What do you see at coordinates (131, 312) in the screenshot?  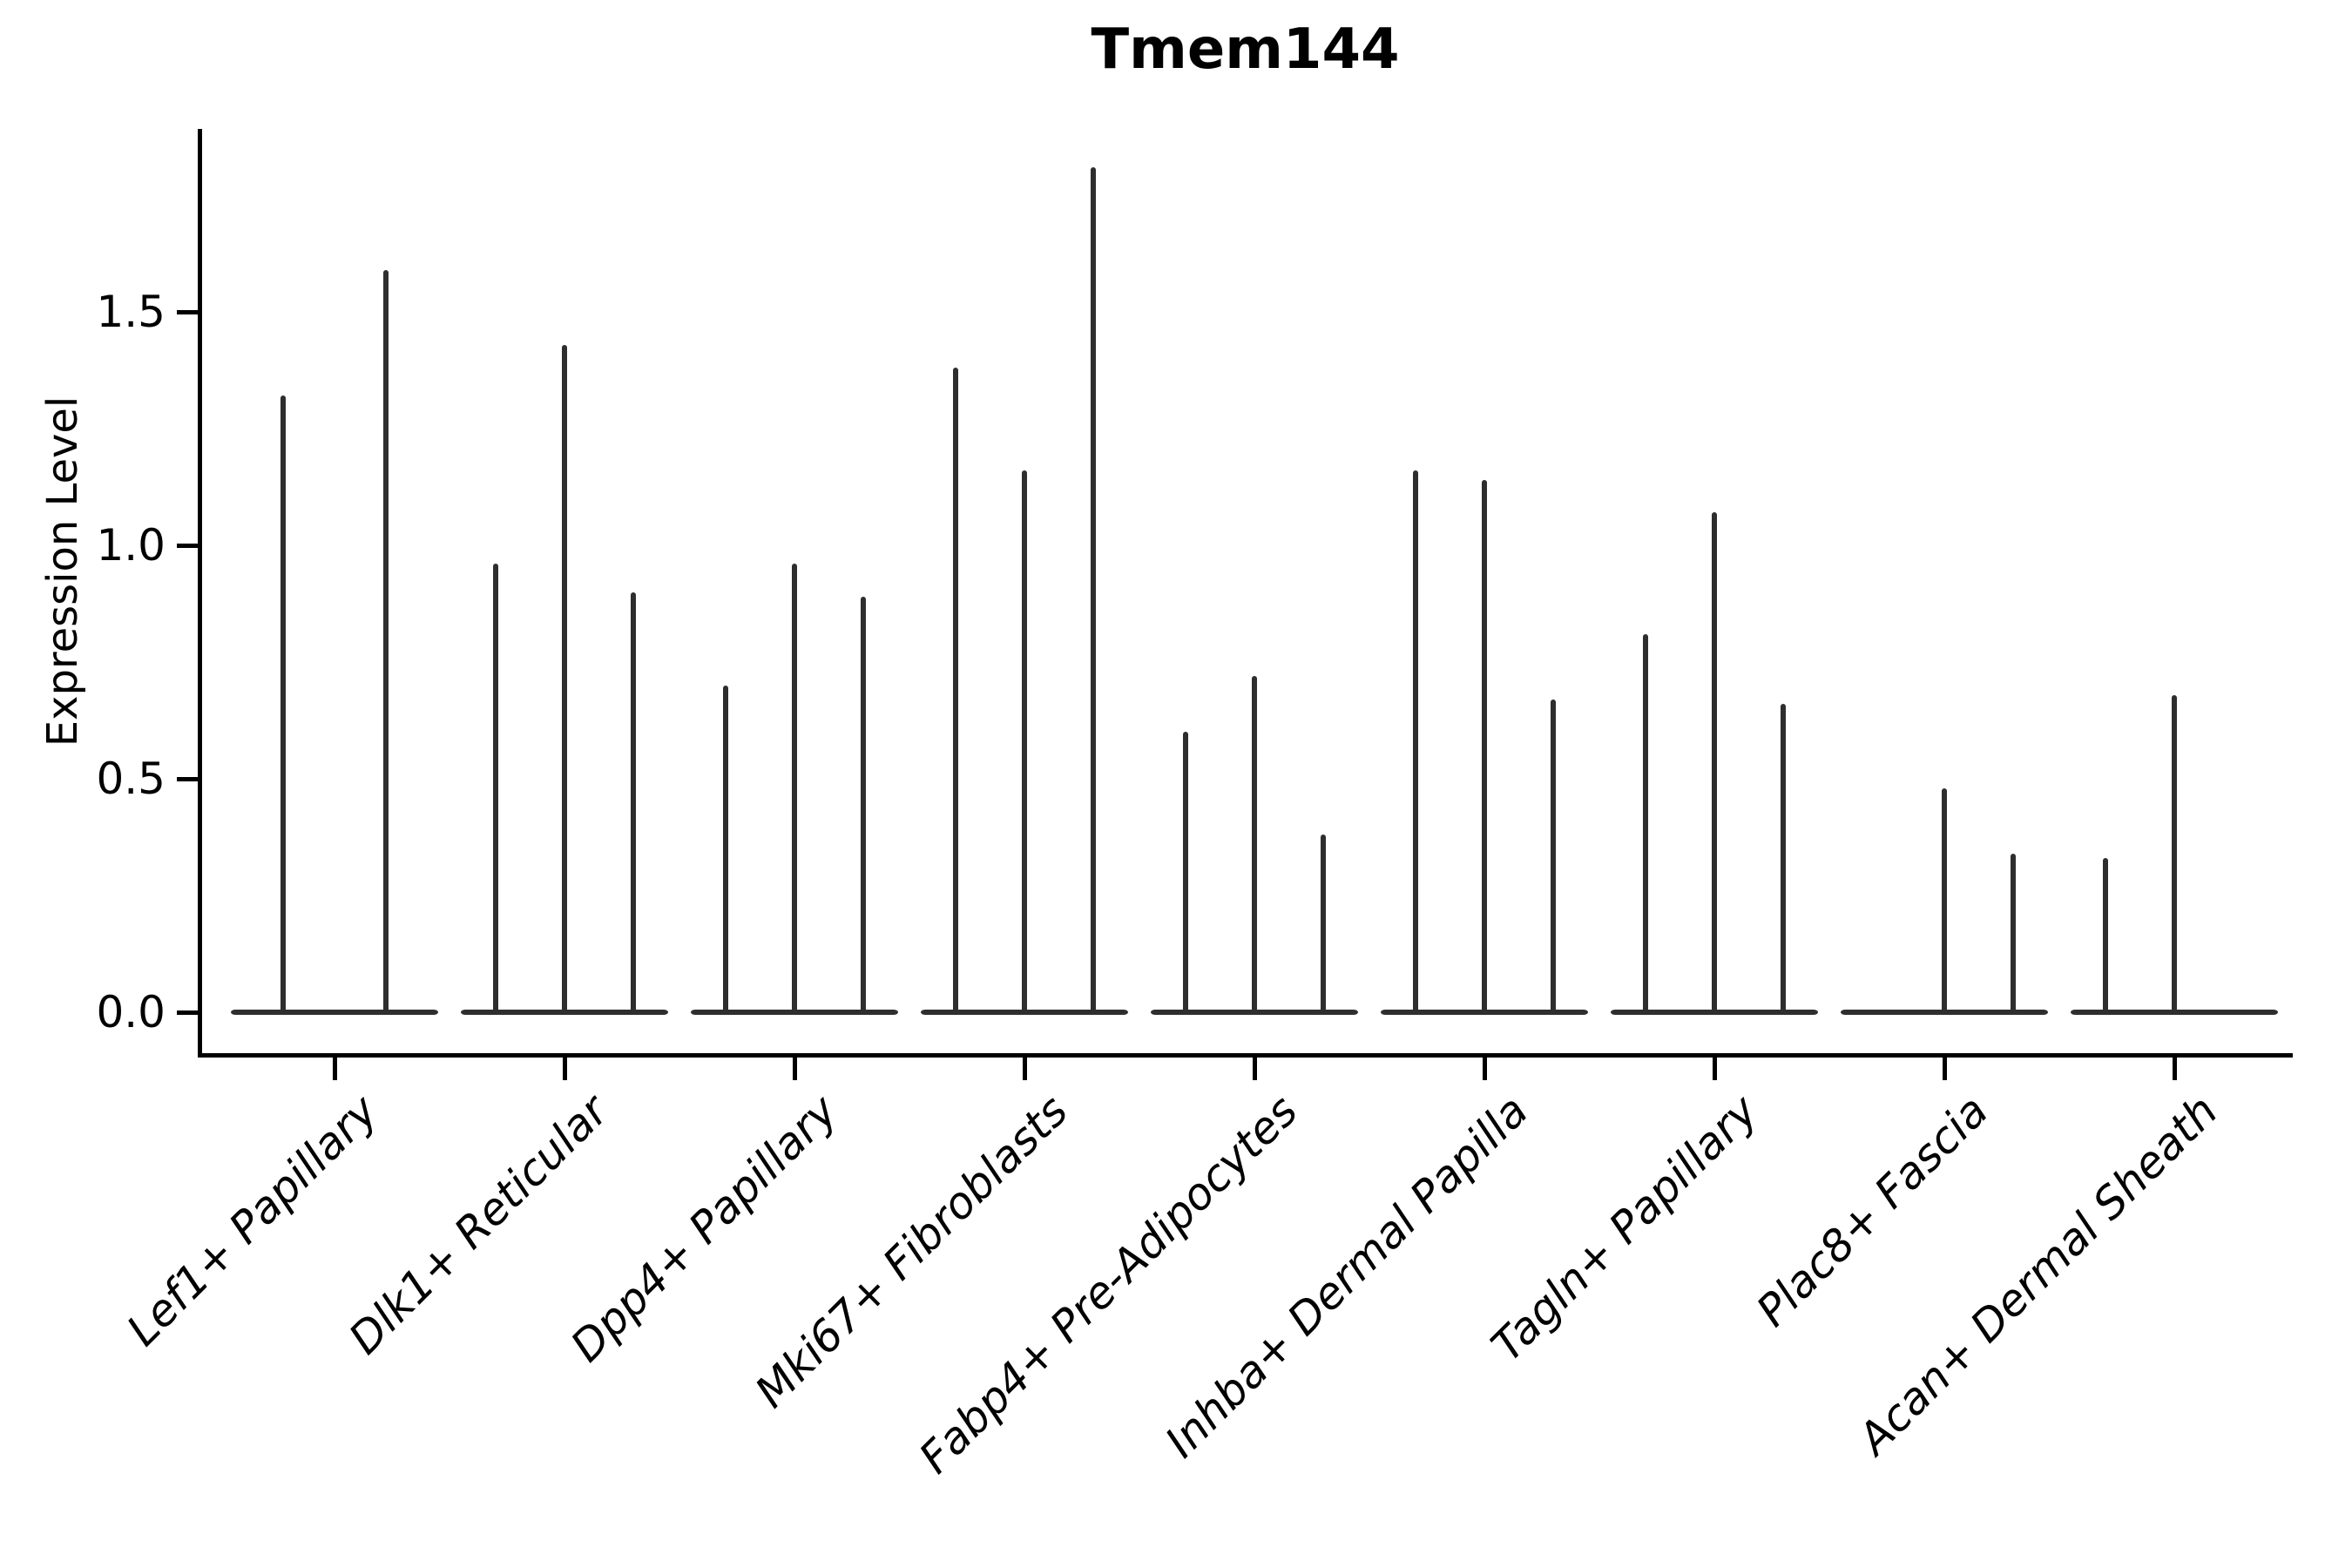 I see `y-tick-label: 1.5` at bounding box center [131, 312].